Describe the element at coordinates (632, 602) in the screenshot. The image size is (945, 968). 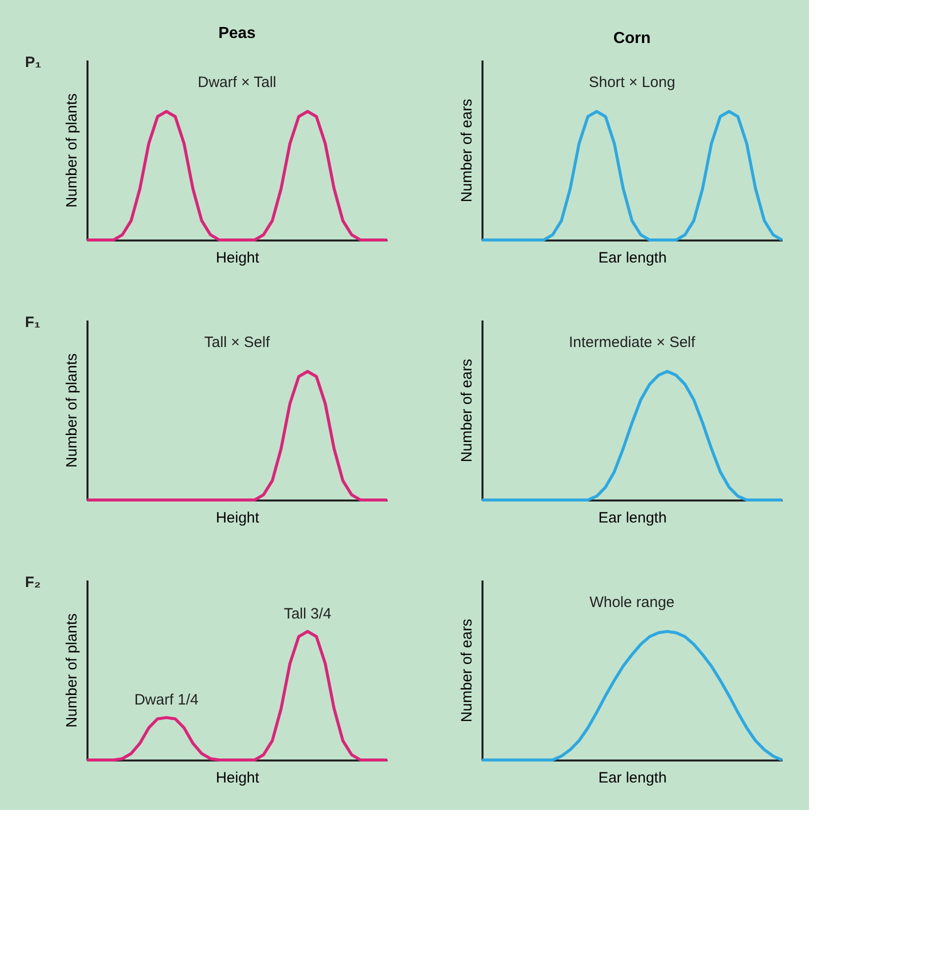
I see `text: Whole range` at that location.